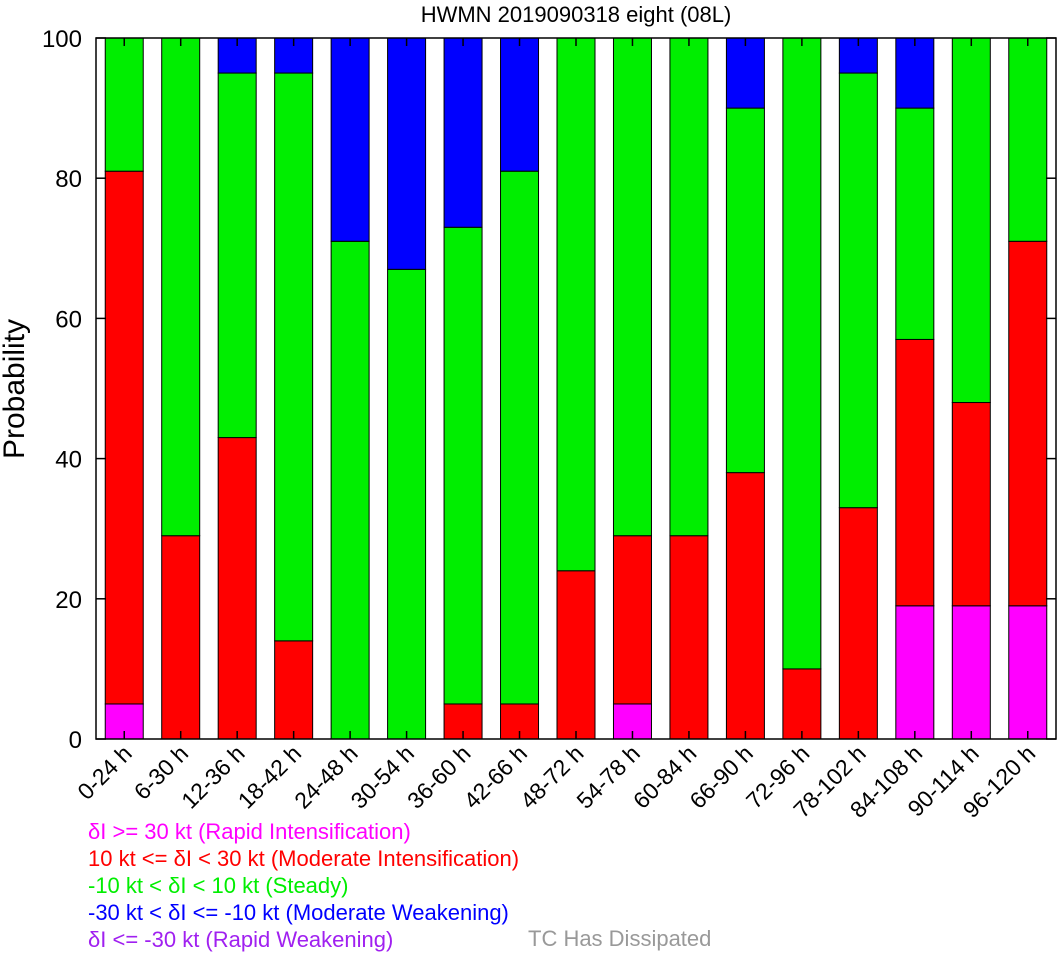  What do you see at coordinates (241, 939) in the screenshot?
I see `legend-item-rapid-weakening: δI <= -30 kt (Rapid Weakening)` at bounding box center [241, 939].